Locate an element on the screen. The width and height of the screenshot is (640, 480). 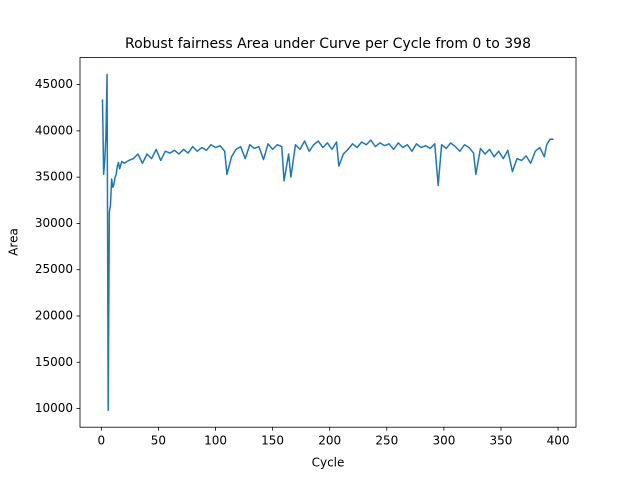
x-tick-label: 350 is located at coordinates (501, 441).